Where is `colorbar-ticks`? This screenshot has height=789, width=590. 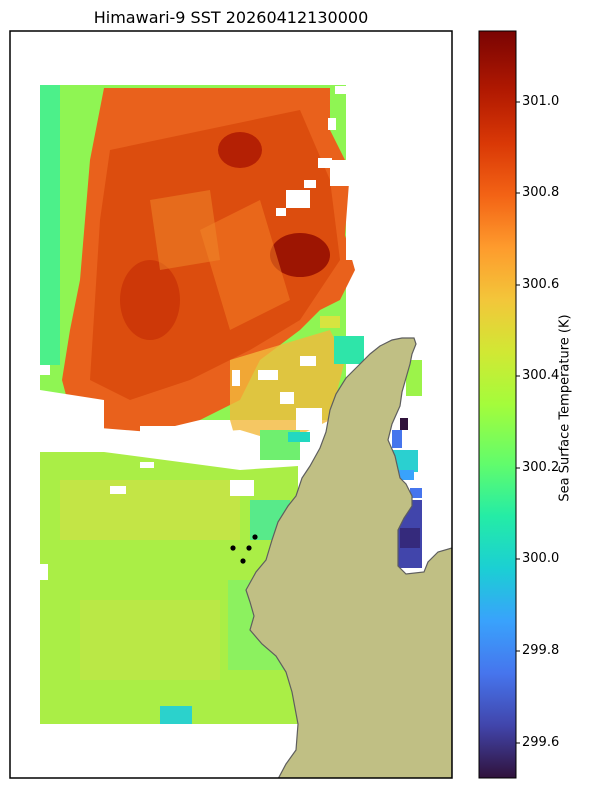 colorbar-ticks is located at coordinates (518, 422).